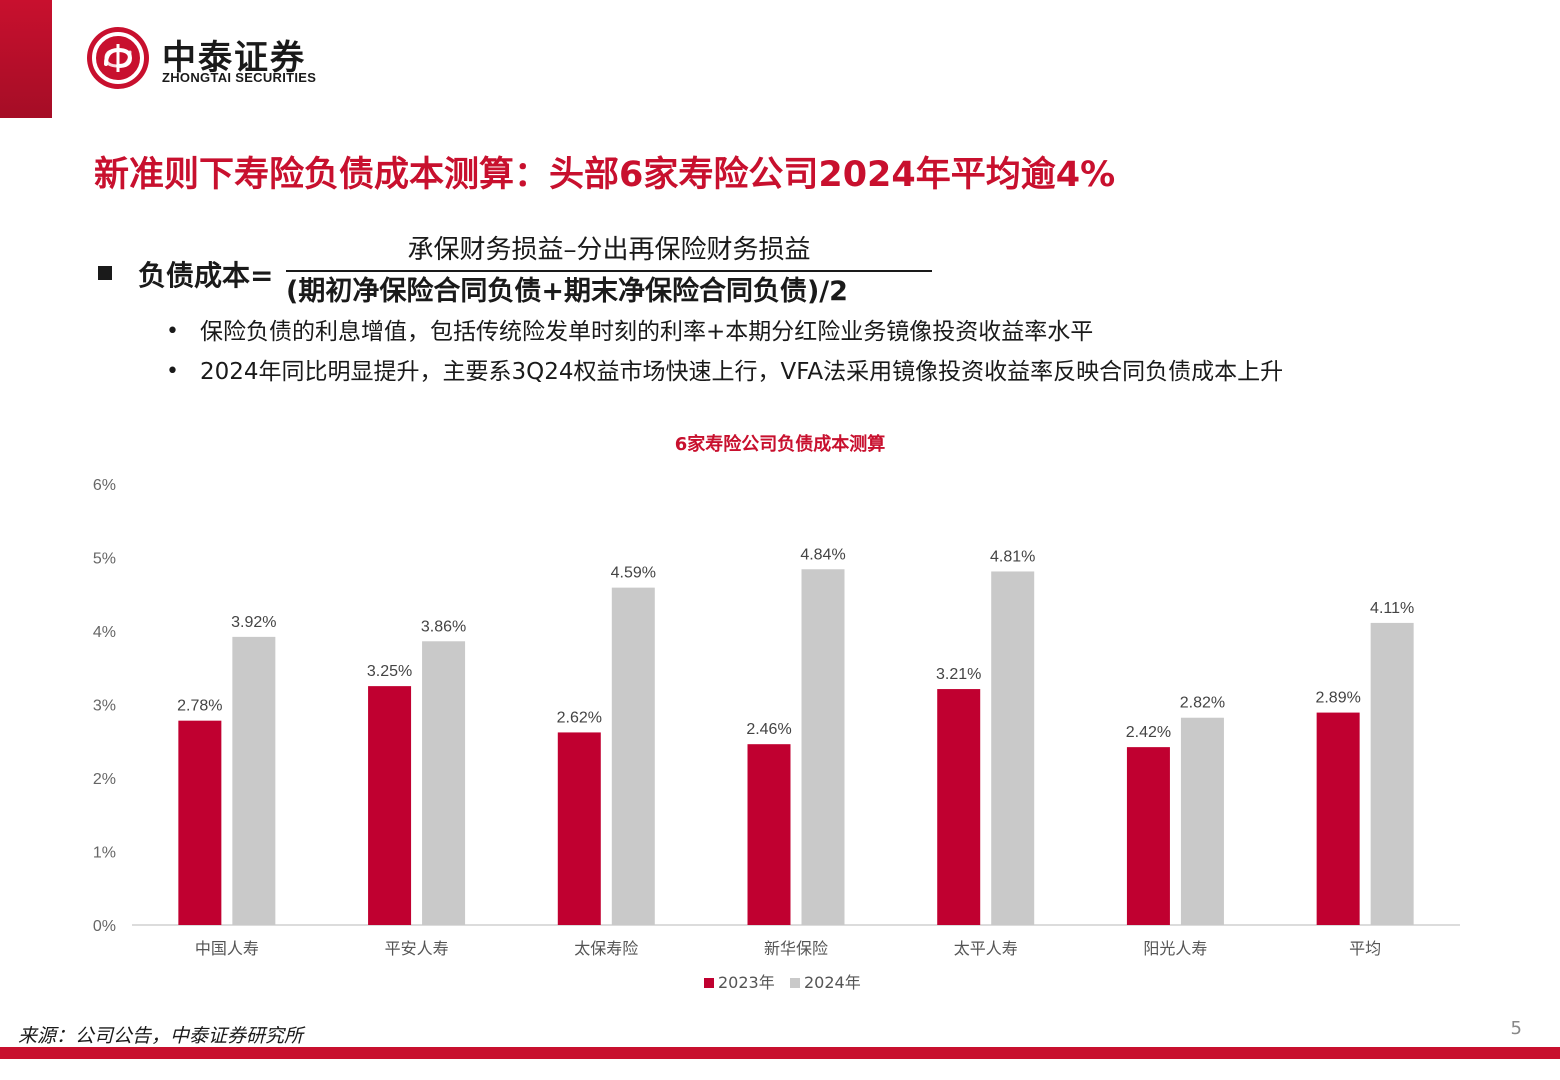 The height and width of the screenshot is (1080, 1560). Describe the element at coordinates (1012, 556) in the screenshot. I see `data-label: 4.81%` at that location.